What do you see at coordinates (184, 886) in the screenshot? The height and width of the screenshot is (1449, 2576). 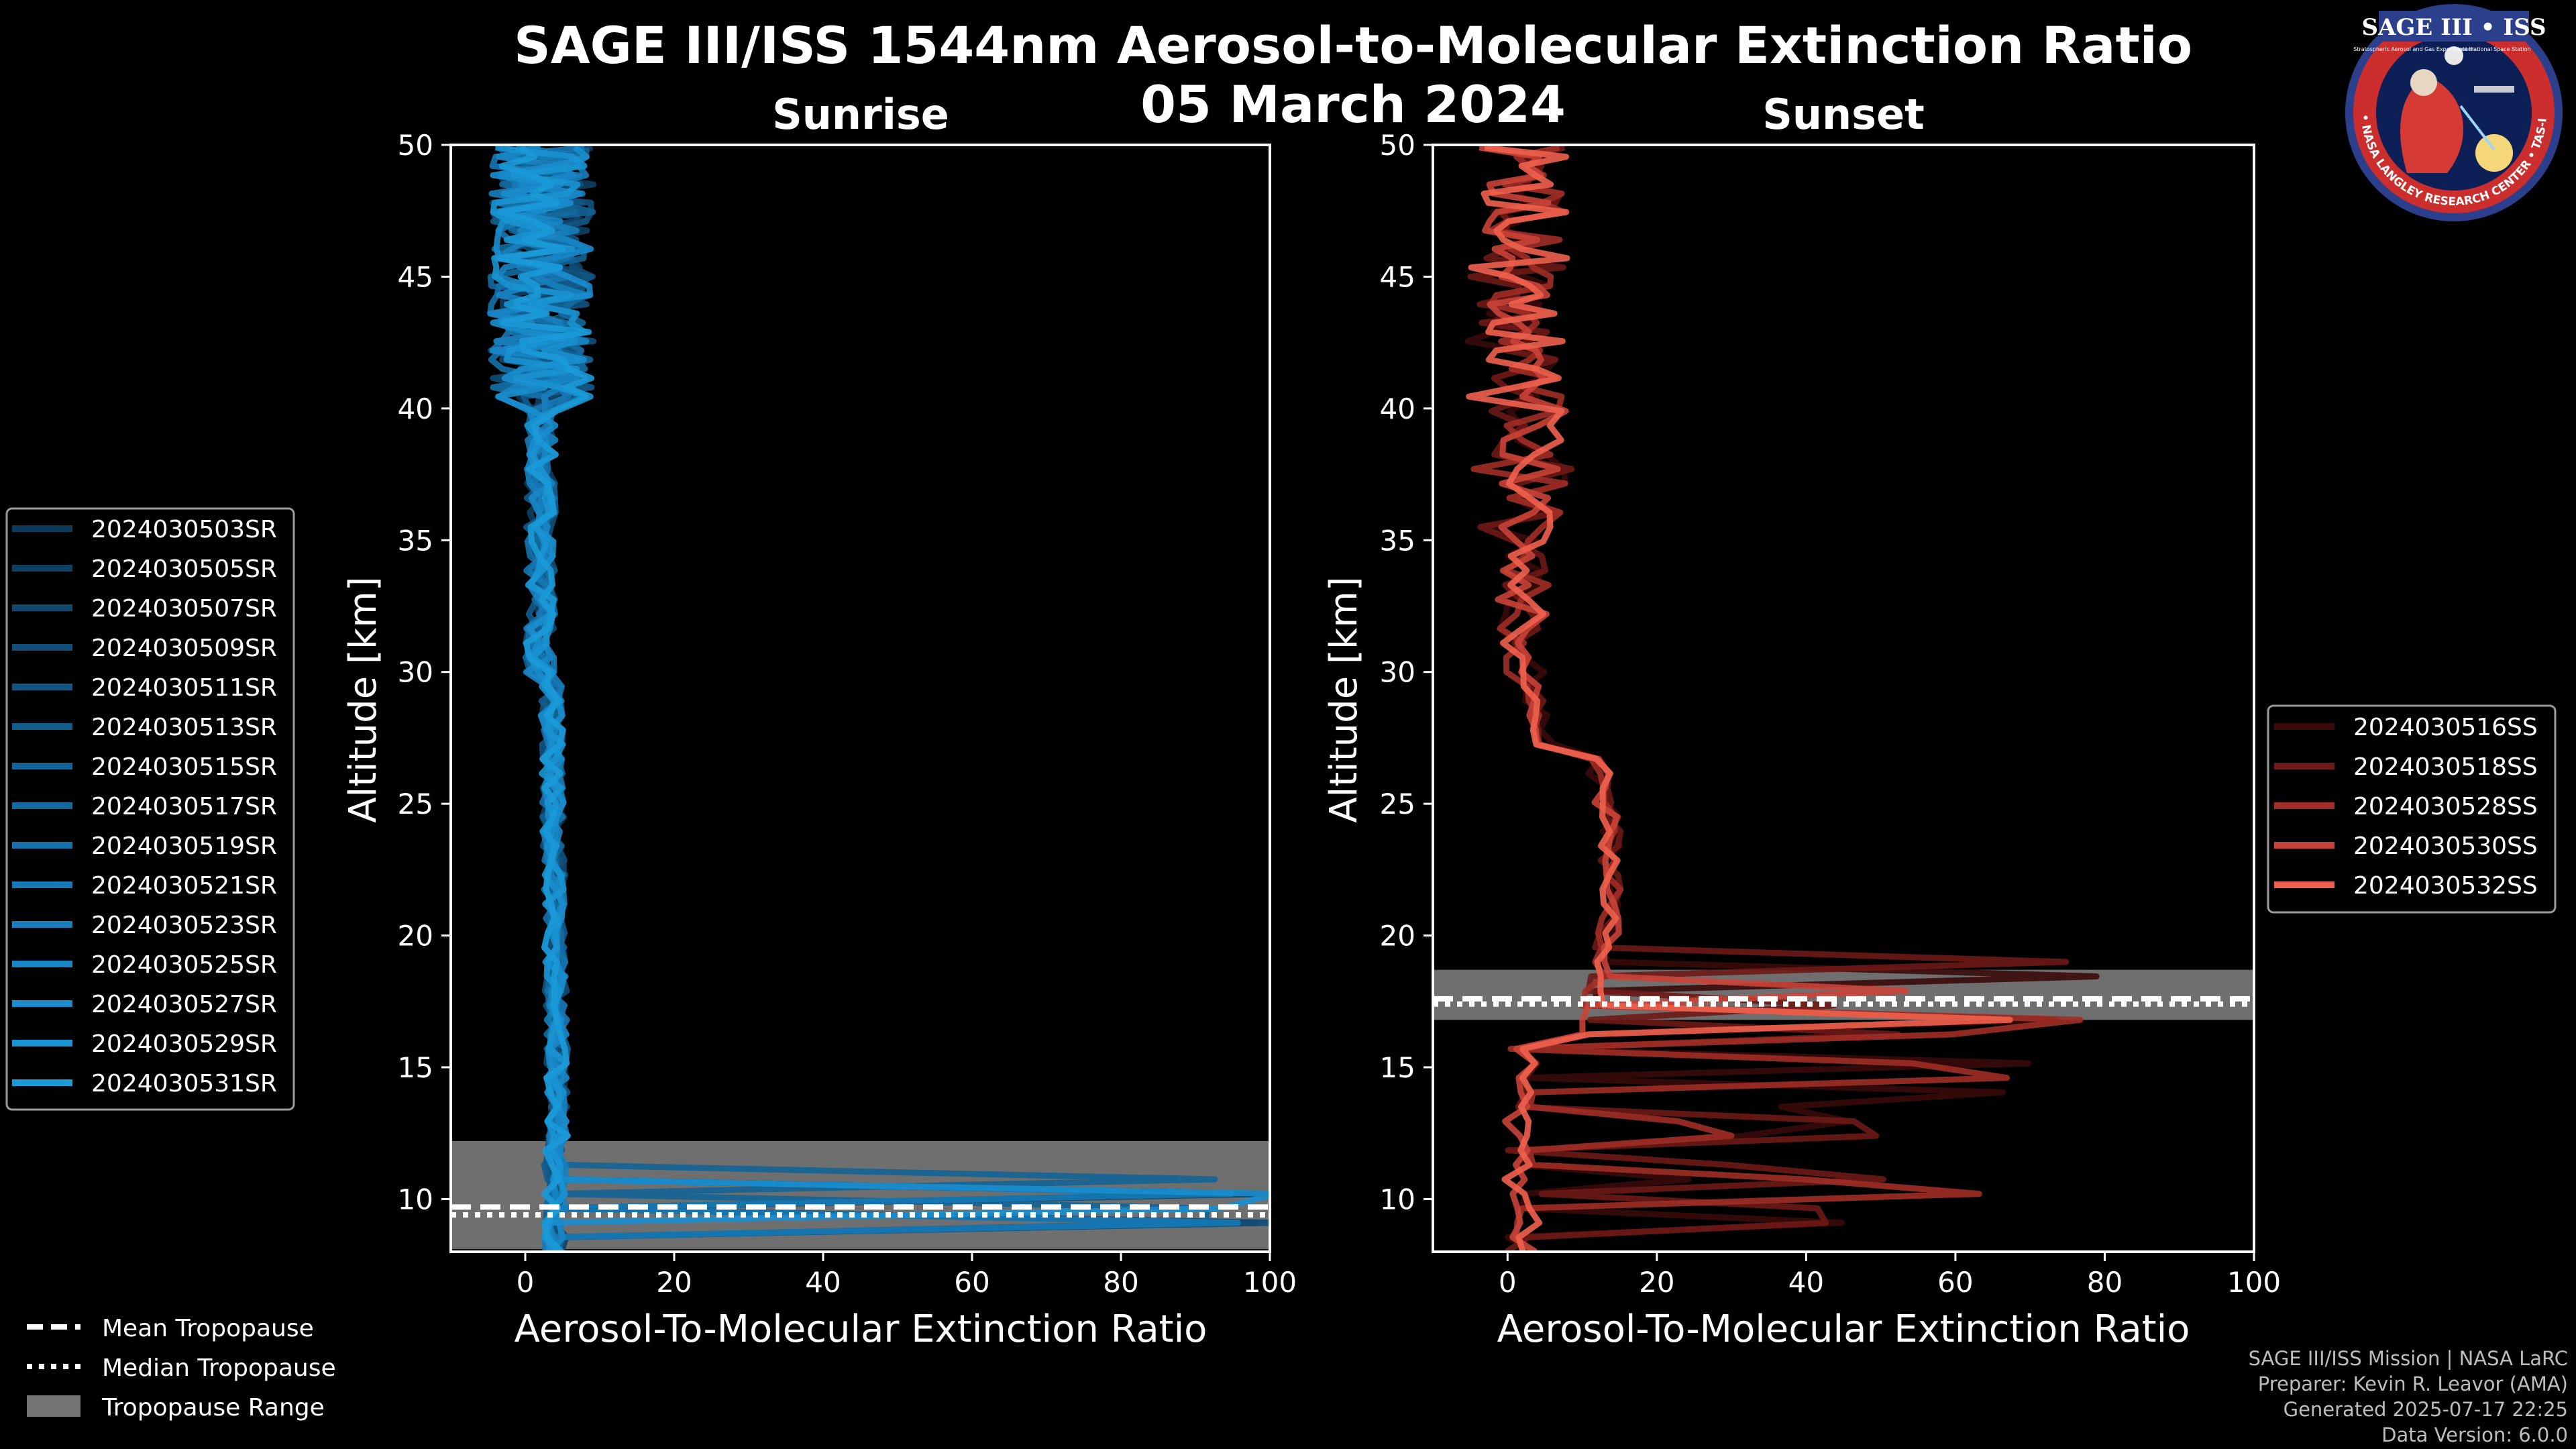 I see `legend-entry: 2024030521SR` at bounding box center [184, 886].